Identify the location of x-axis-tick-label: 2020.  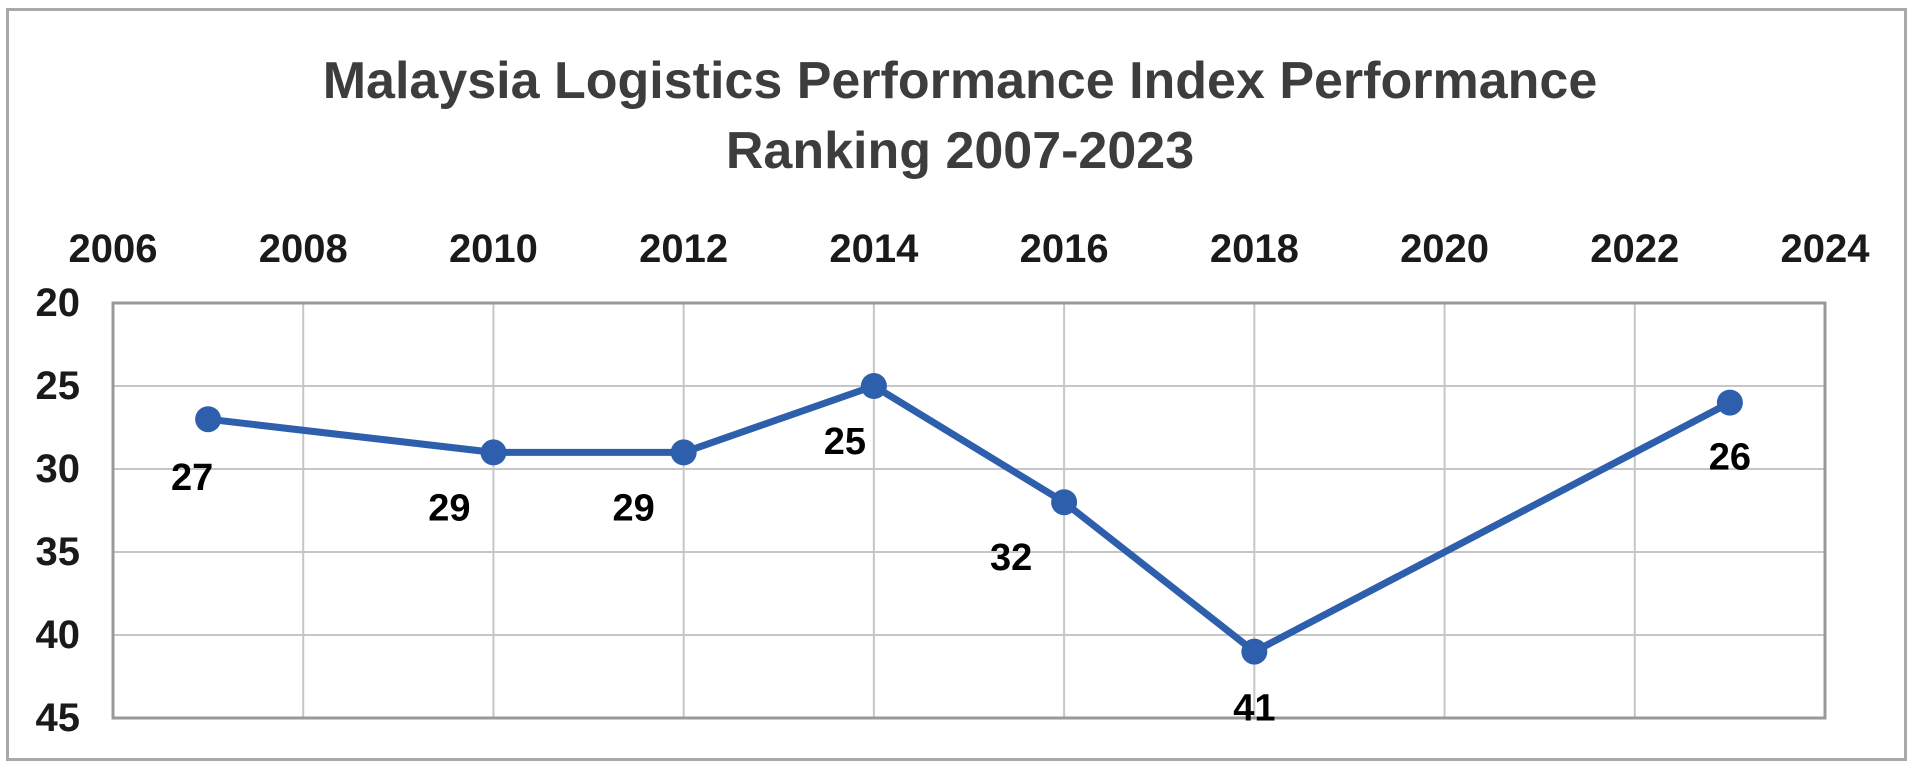
(1444, 249).